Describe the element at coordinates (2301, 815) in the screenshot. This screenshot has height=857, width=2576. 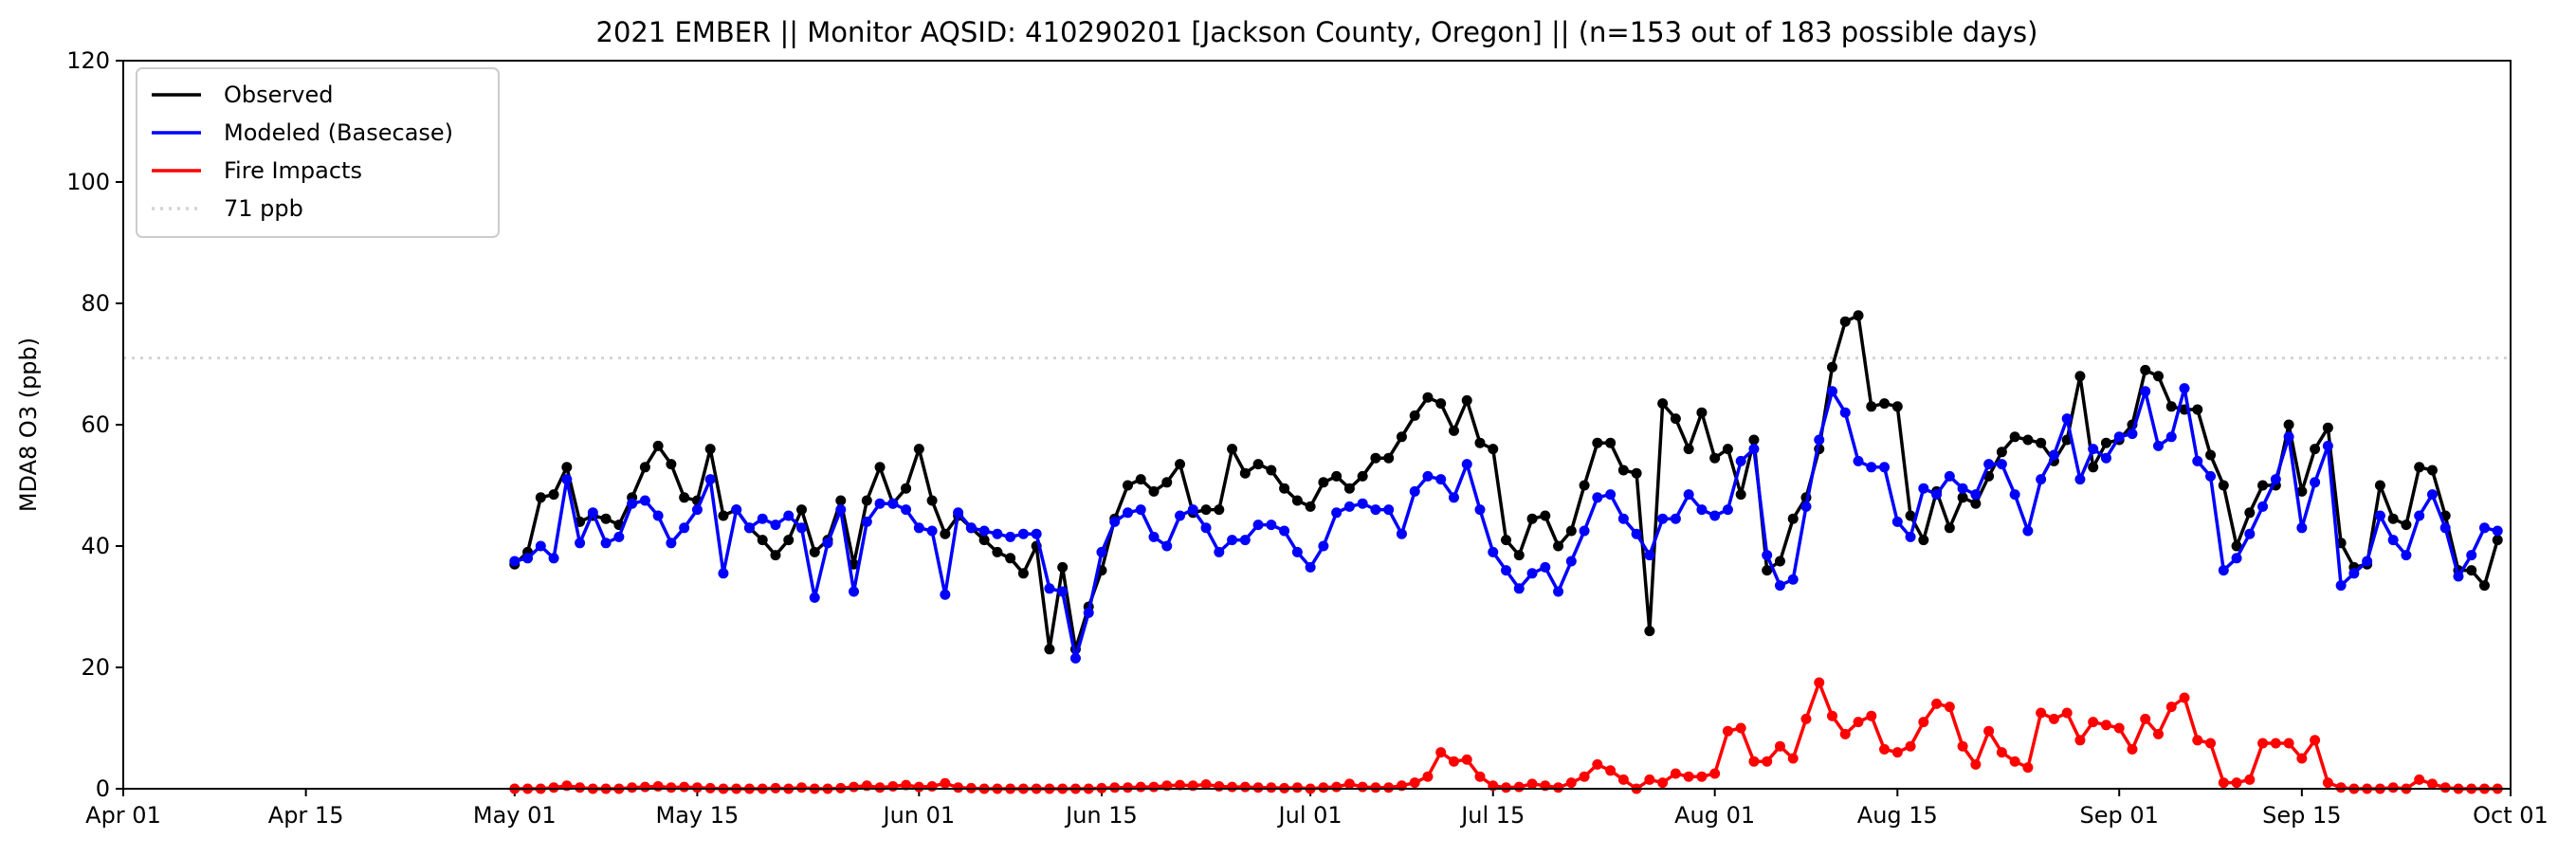
I see `x-tick-label: Sep 15` at that location.